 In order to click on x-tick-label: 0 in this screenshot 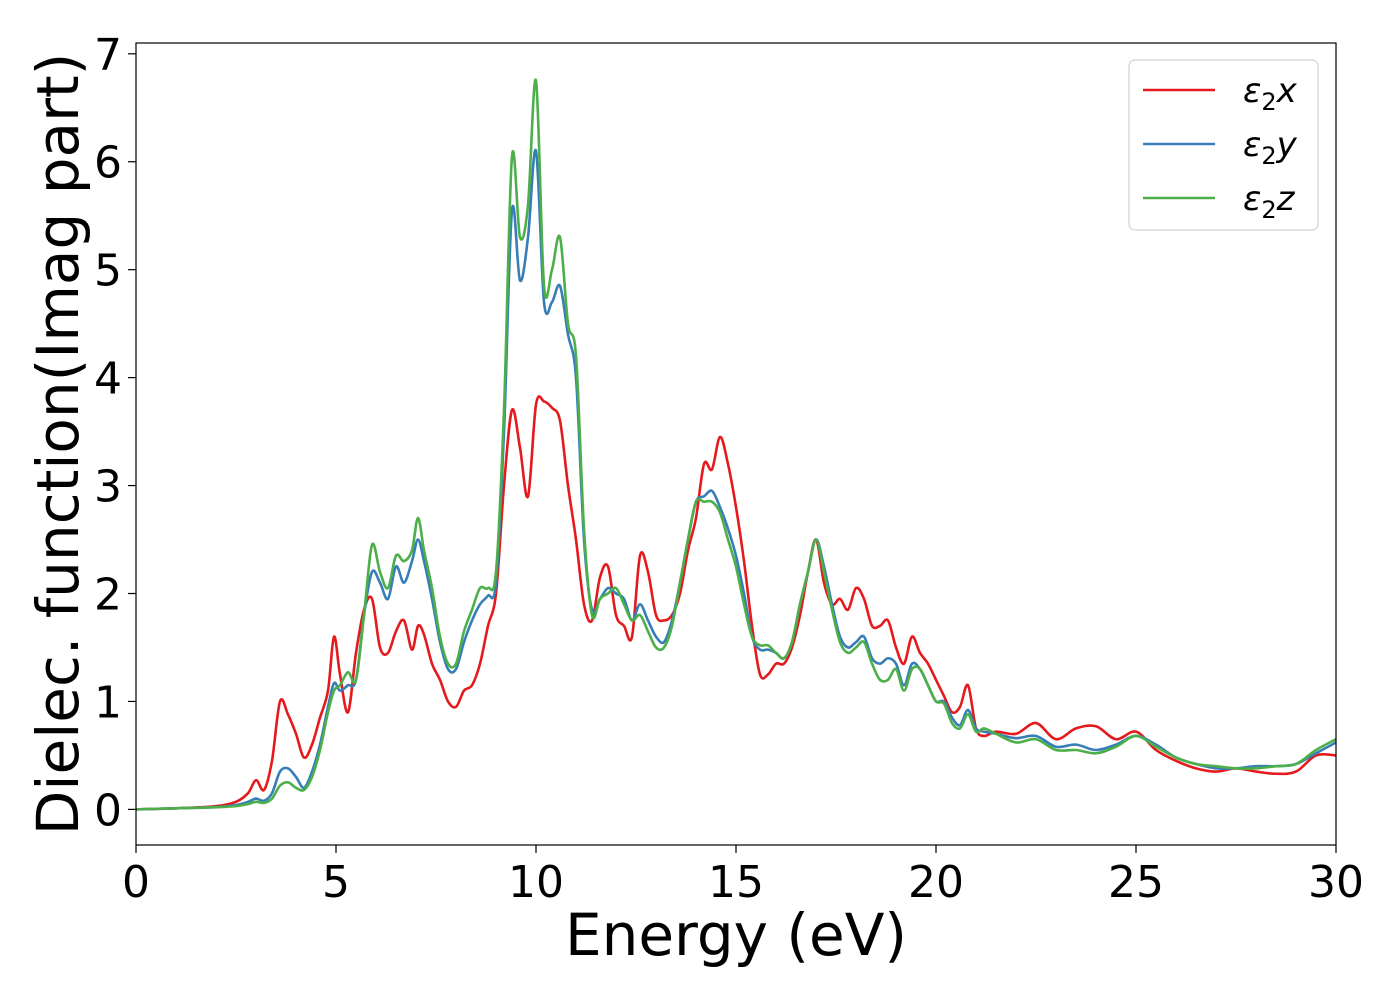, I will do `click(136, 882)`.